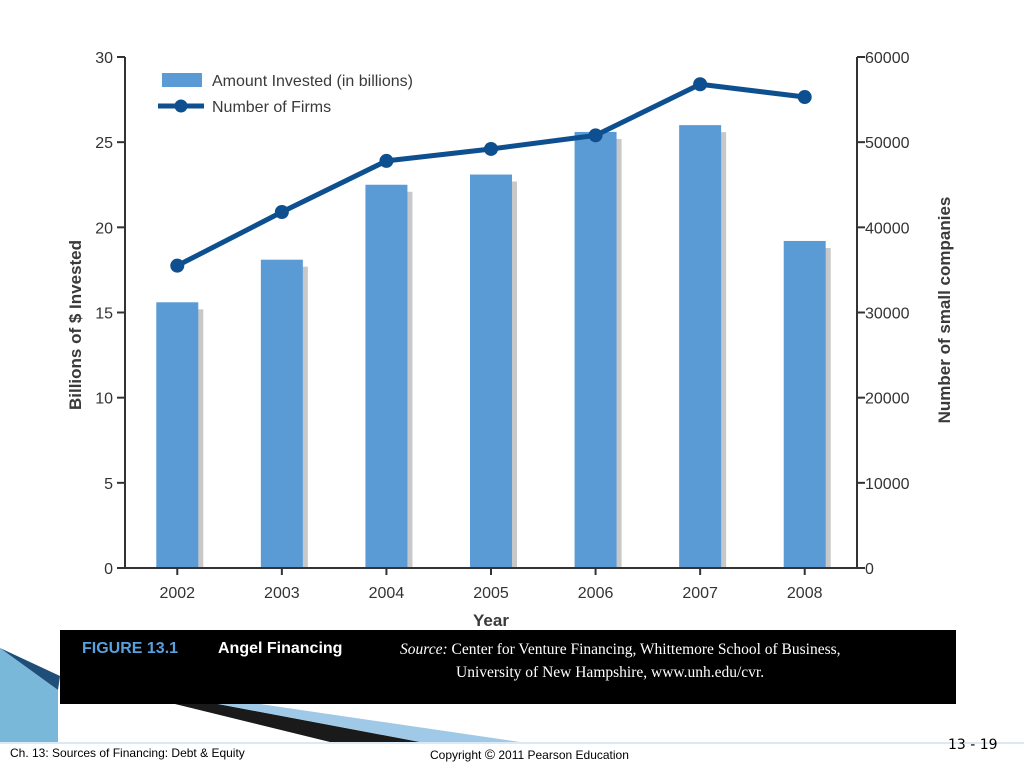 This screenshot has width=1024, height=768. I want to click on y-tick-label: 25, so click(104, 143).